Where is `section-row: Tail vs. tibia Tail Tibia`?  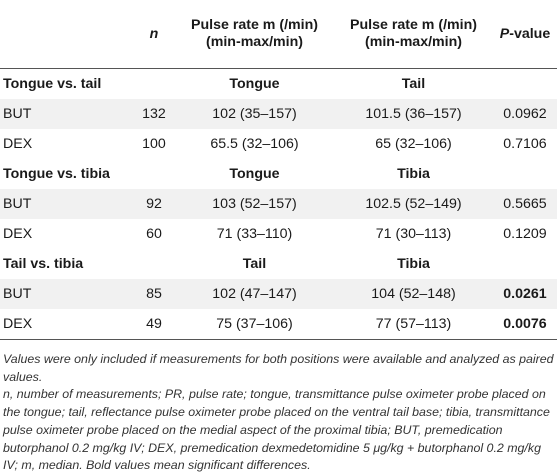 section-row: Tail vs. tibia Tail Tibia is located at coordinates (278, 264).